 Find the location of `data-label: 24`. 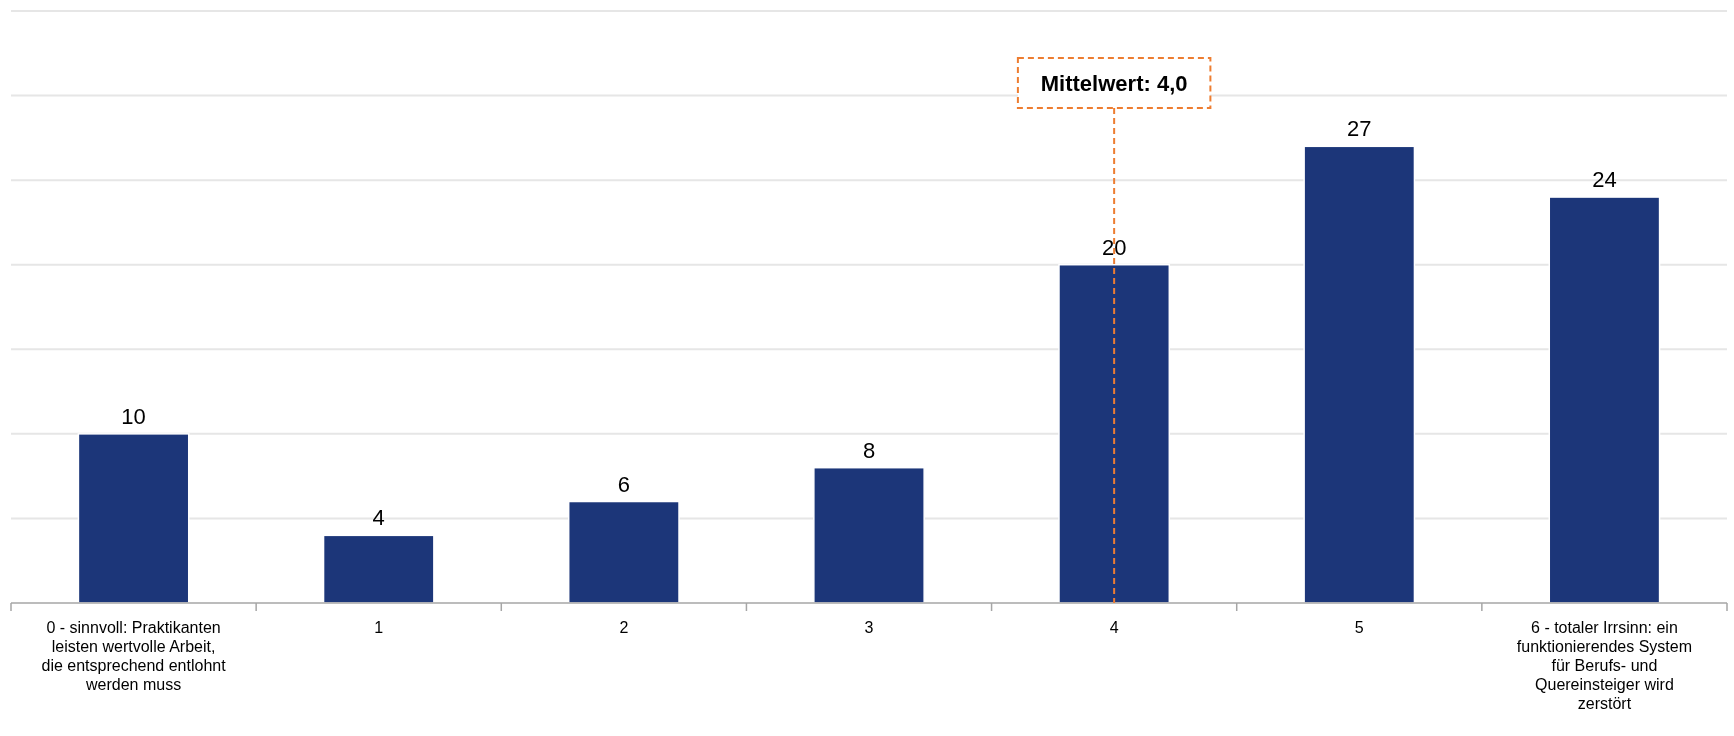

data-label: 24 is located at coordinates (1604, 180).